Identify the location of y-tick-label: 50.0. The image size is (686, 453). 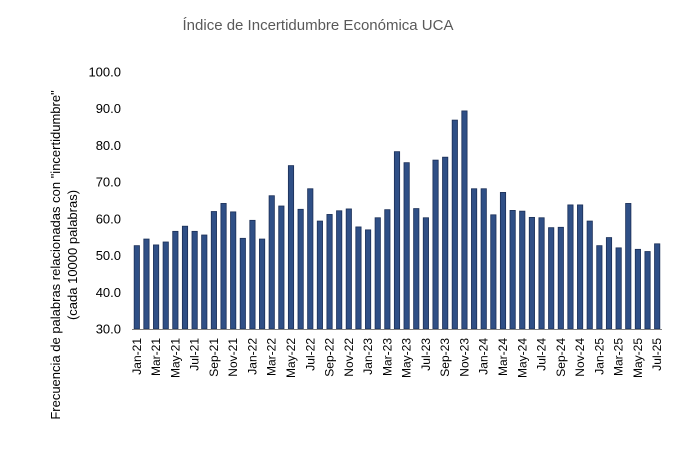
(108, 255).